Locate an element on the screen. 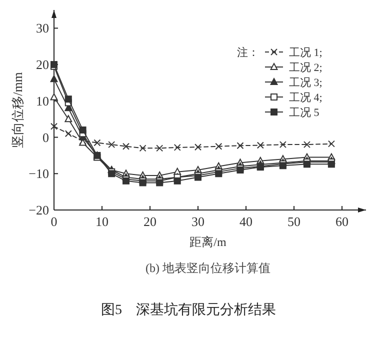 This screenshot has height=346, width=387. legend-label: 工况 1; is located at coordinates (305, 53).